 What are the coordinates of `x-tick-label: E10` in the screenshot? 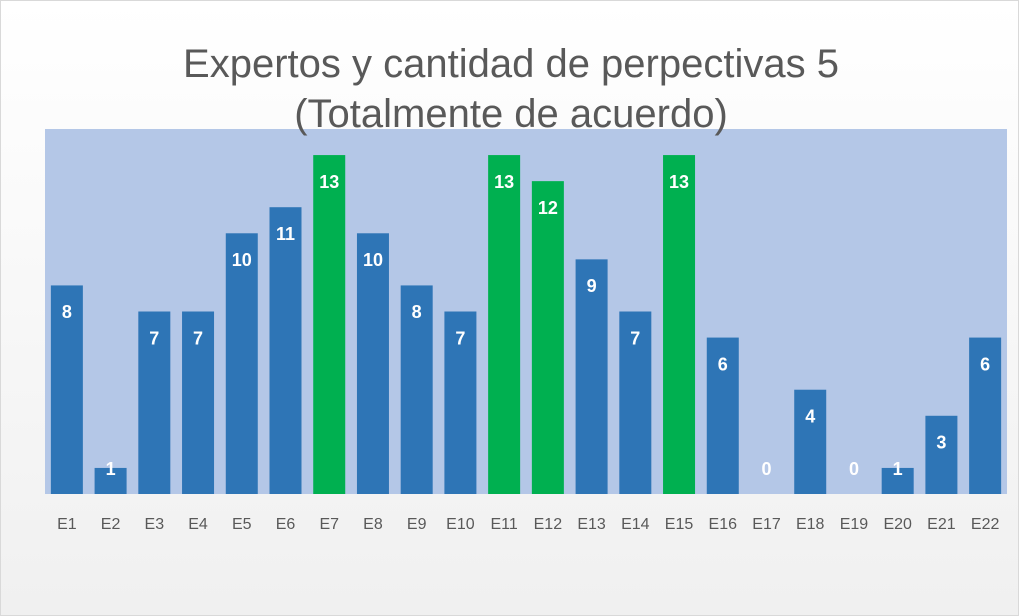 It's located at (460, 524).